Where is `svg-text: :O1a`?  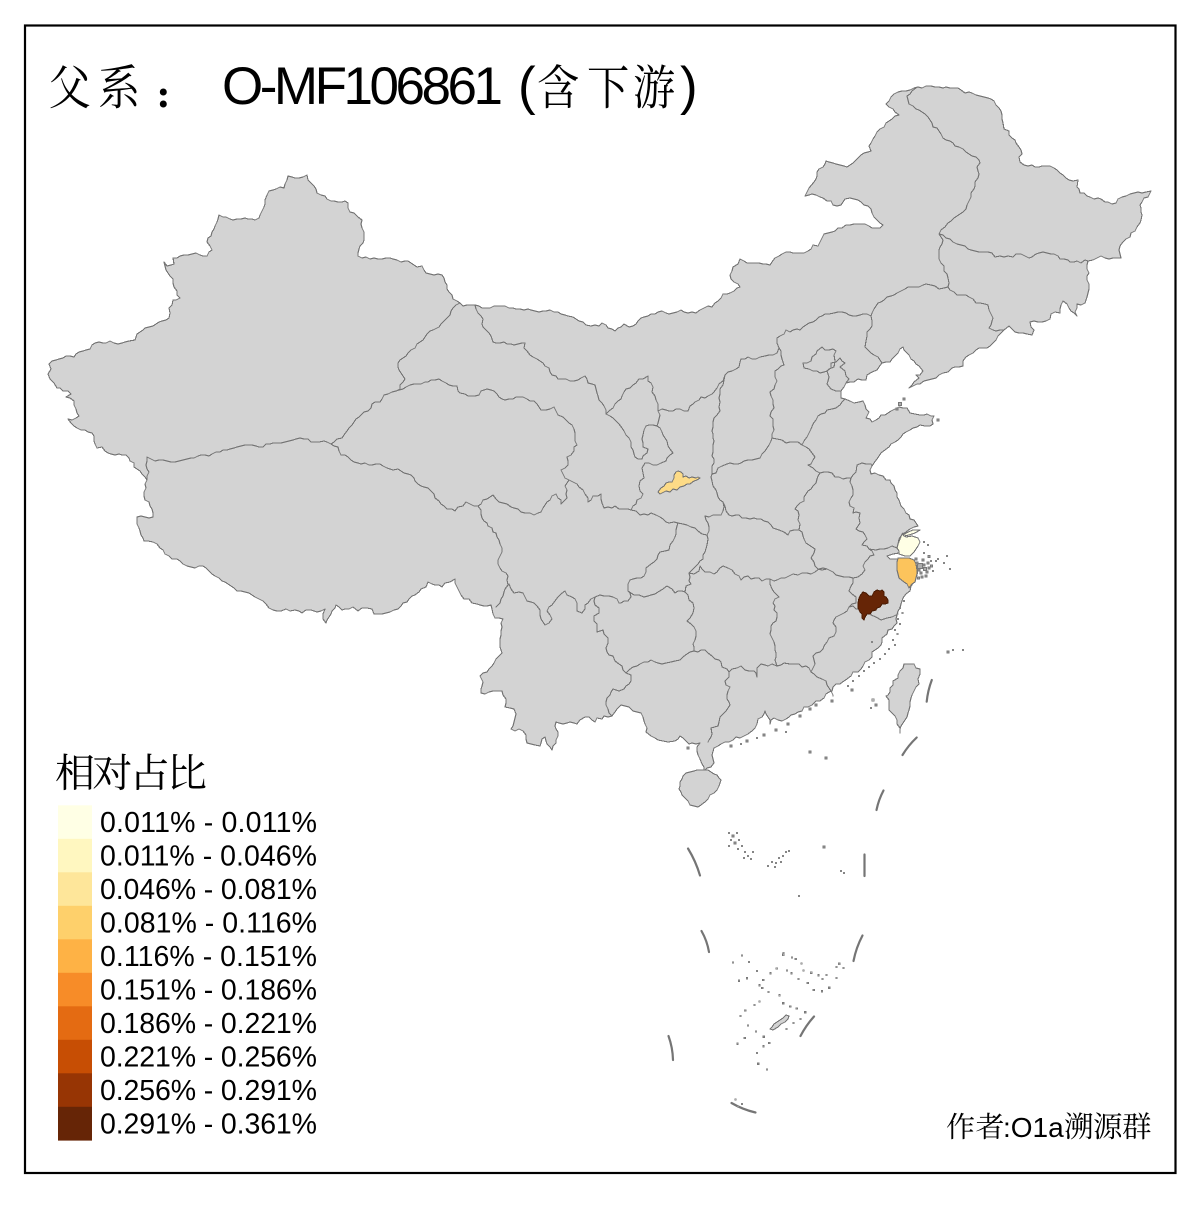
svg-text: :O1a is located at coordinates (1033, 1127).